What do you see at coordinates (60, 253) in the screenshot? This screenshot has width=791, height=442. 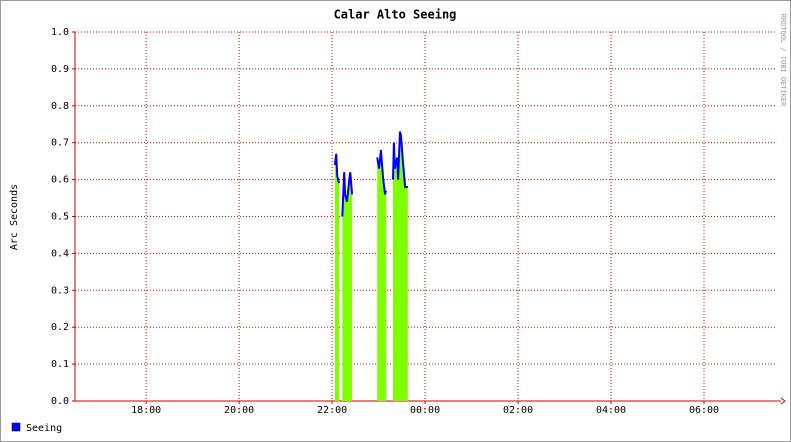 I see `y-tick-label: 0.4` at bounding box center [60, 253].